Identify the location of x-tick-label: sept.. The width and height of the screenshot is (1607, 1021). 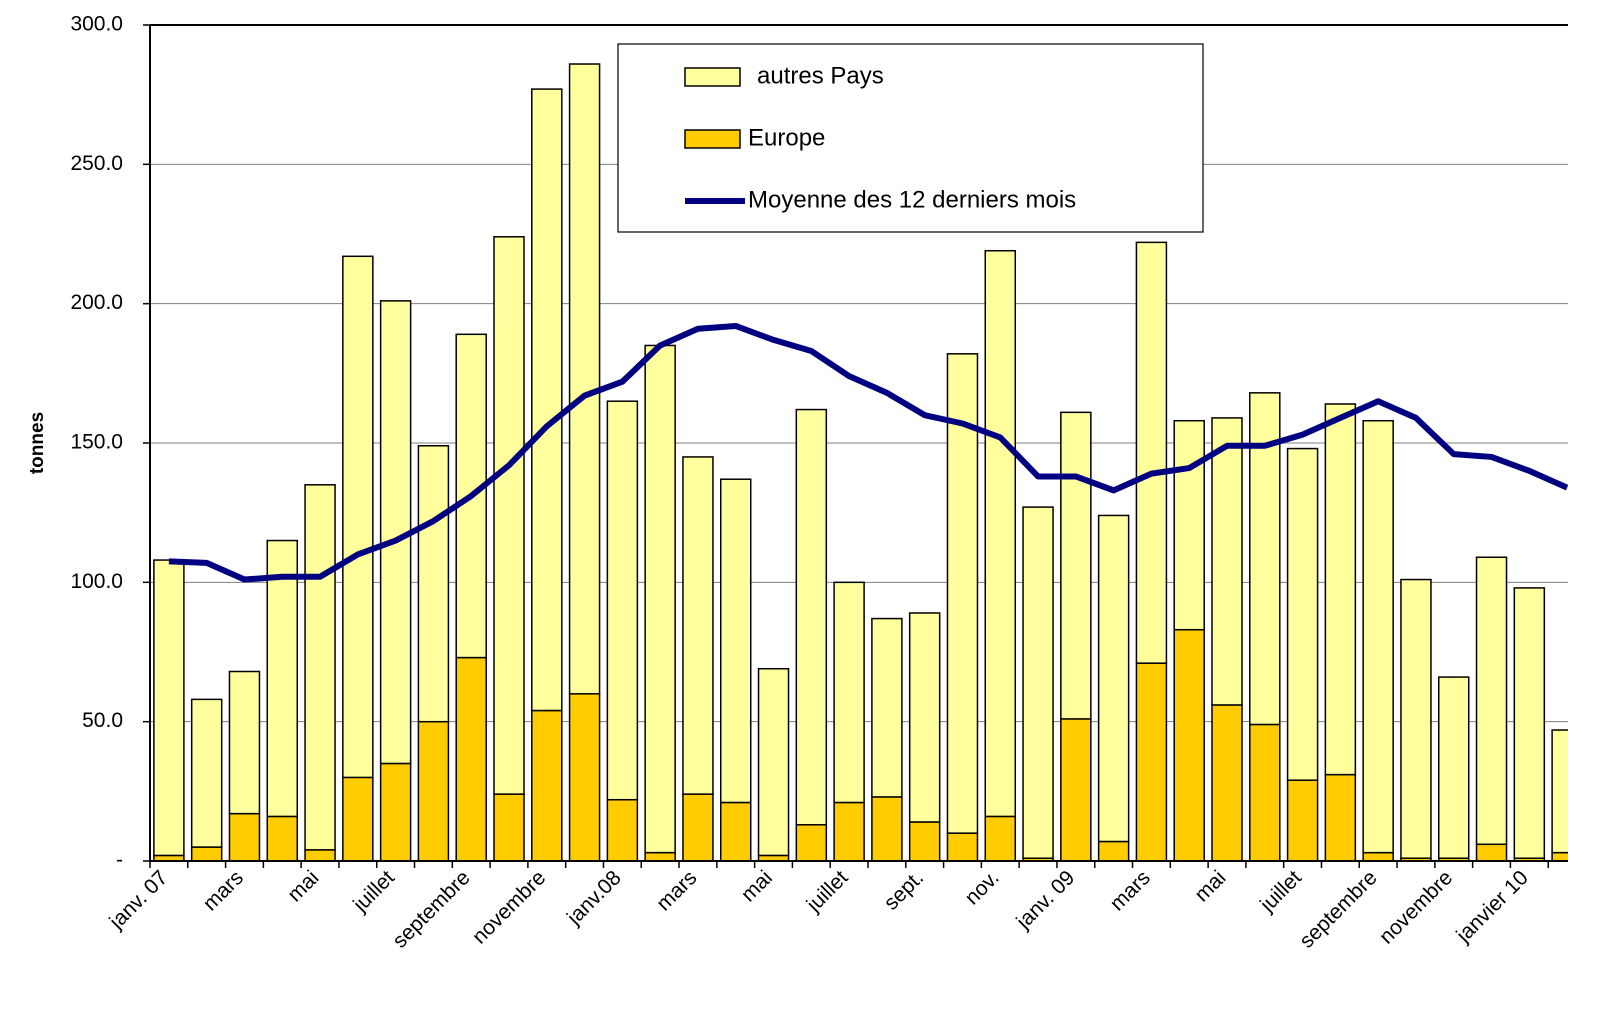
(904, 890).